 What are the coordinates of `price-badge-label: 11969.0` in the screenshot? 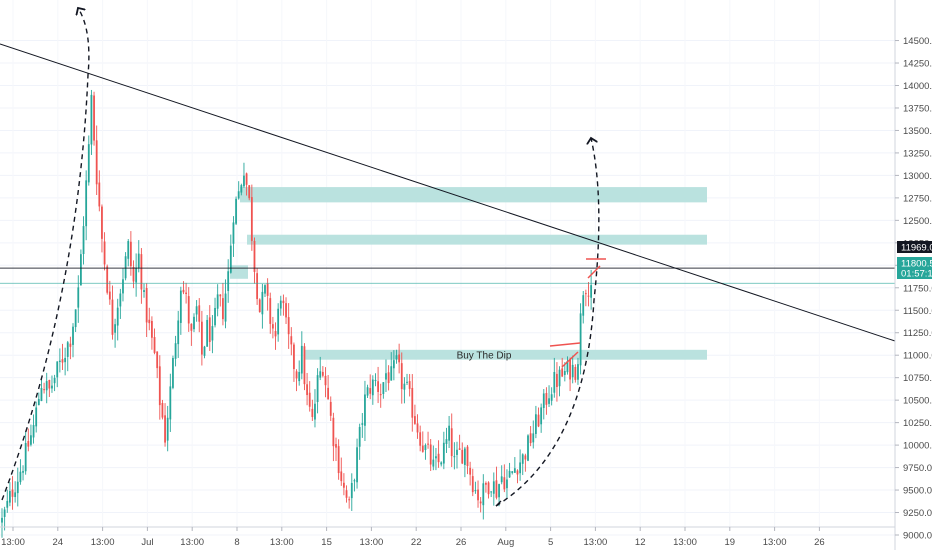 It's located at (916, 248).